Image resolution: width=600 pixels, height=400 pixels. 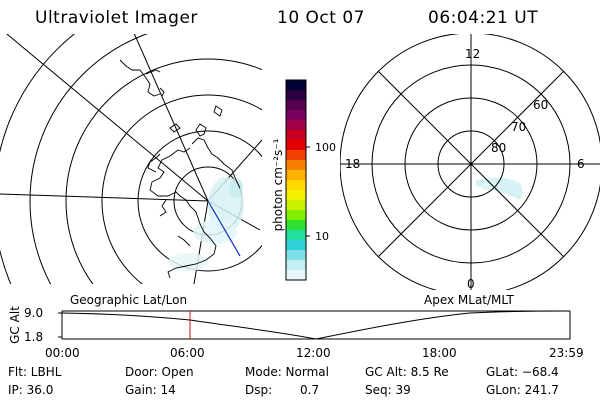 I want to click on status-gain: Gain: 14, so click(x=150, y=390).